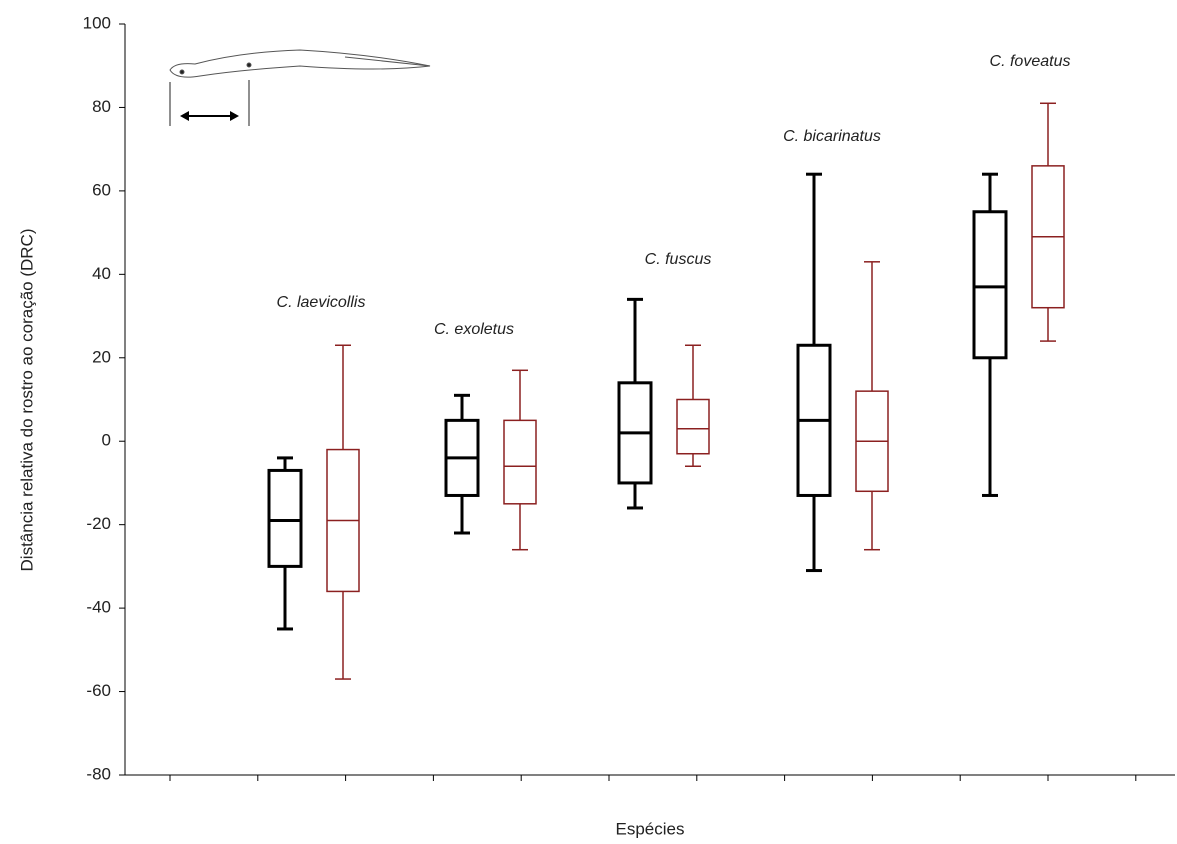 Image resolution: width=1177 pixels, height=844 pixels. What do you see at coordinates (98, 690) in the screenshot?
I see `y-tick-label: -60` at bounding box center [98, 690].